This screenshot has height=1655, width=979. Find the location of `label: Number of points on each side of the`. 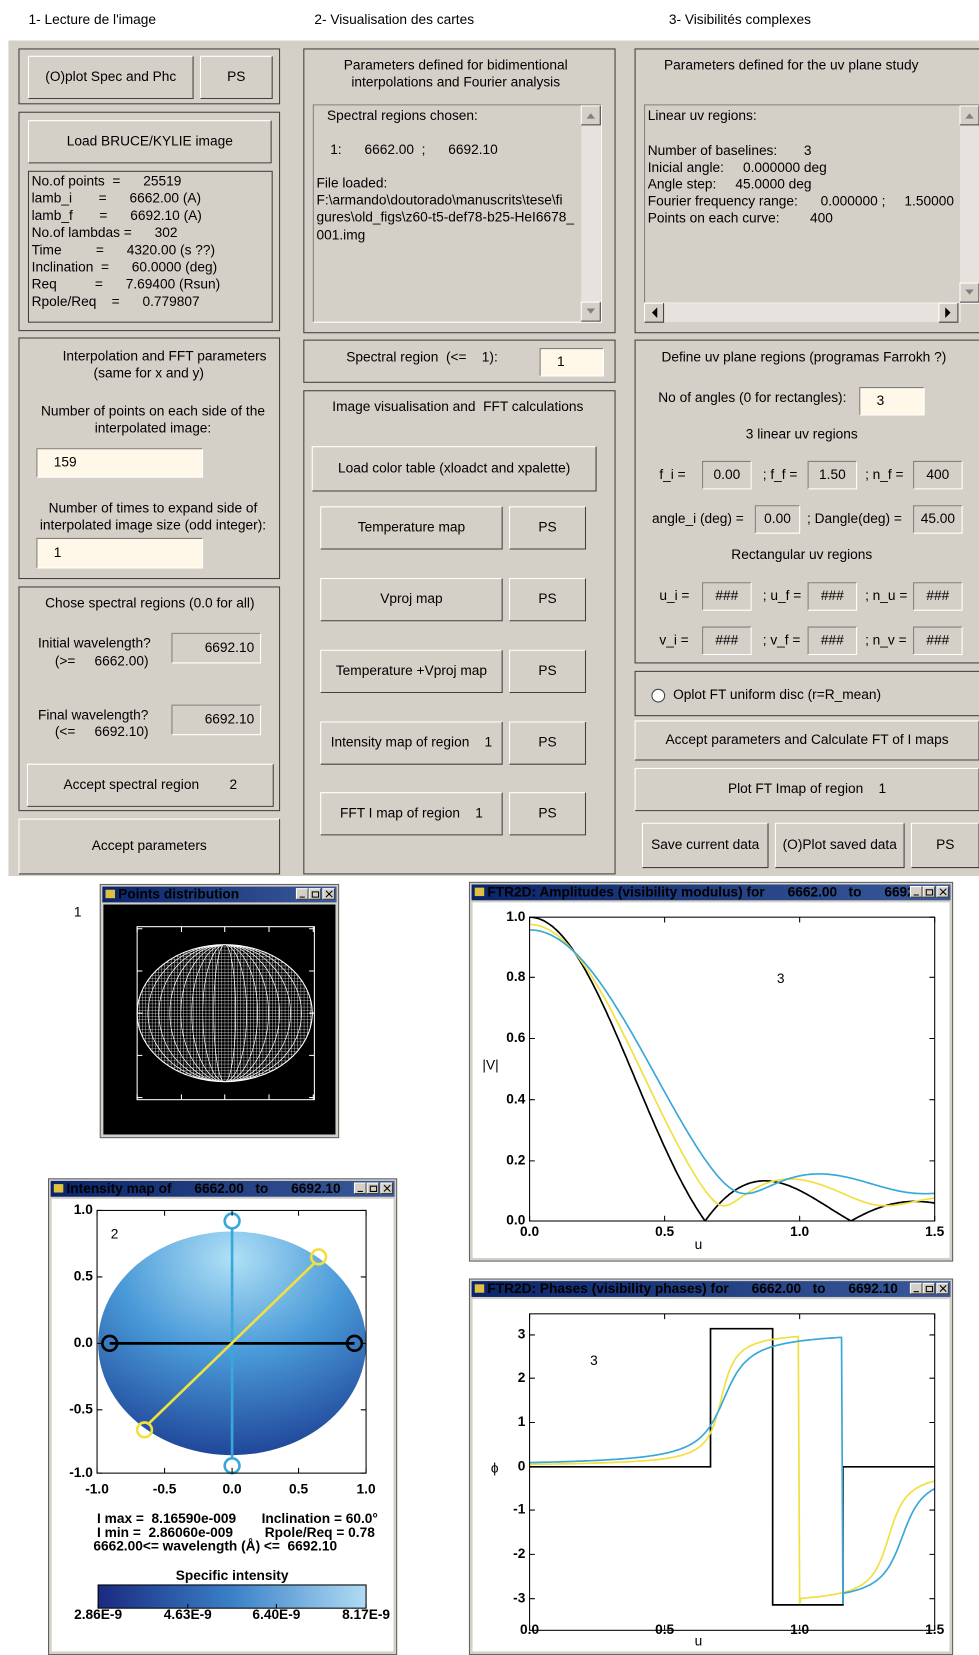

label: Number of points on each side of the is located at coordinates (153, 410).